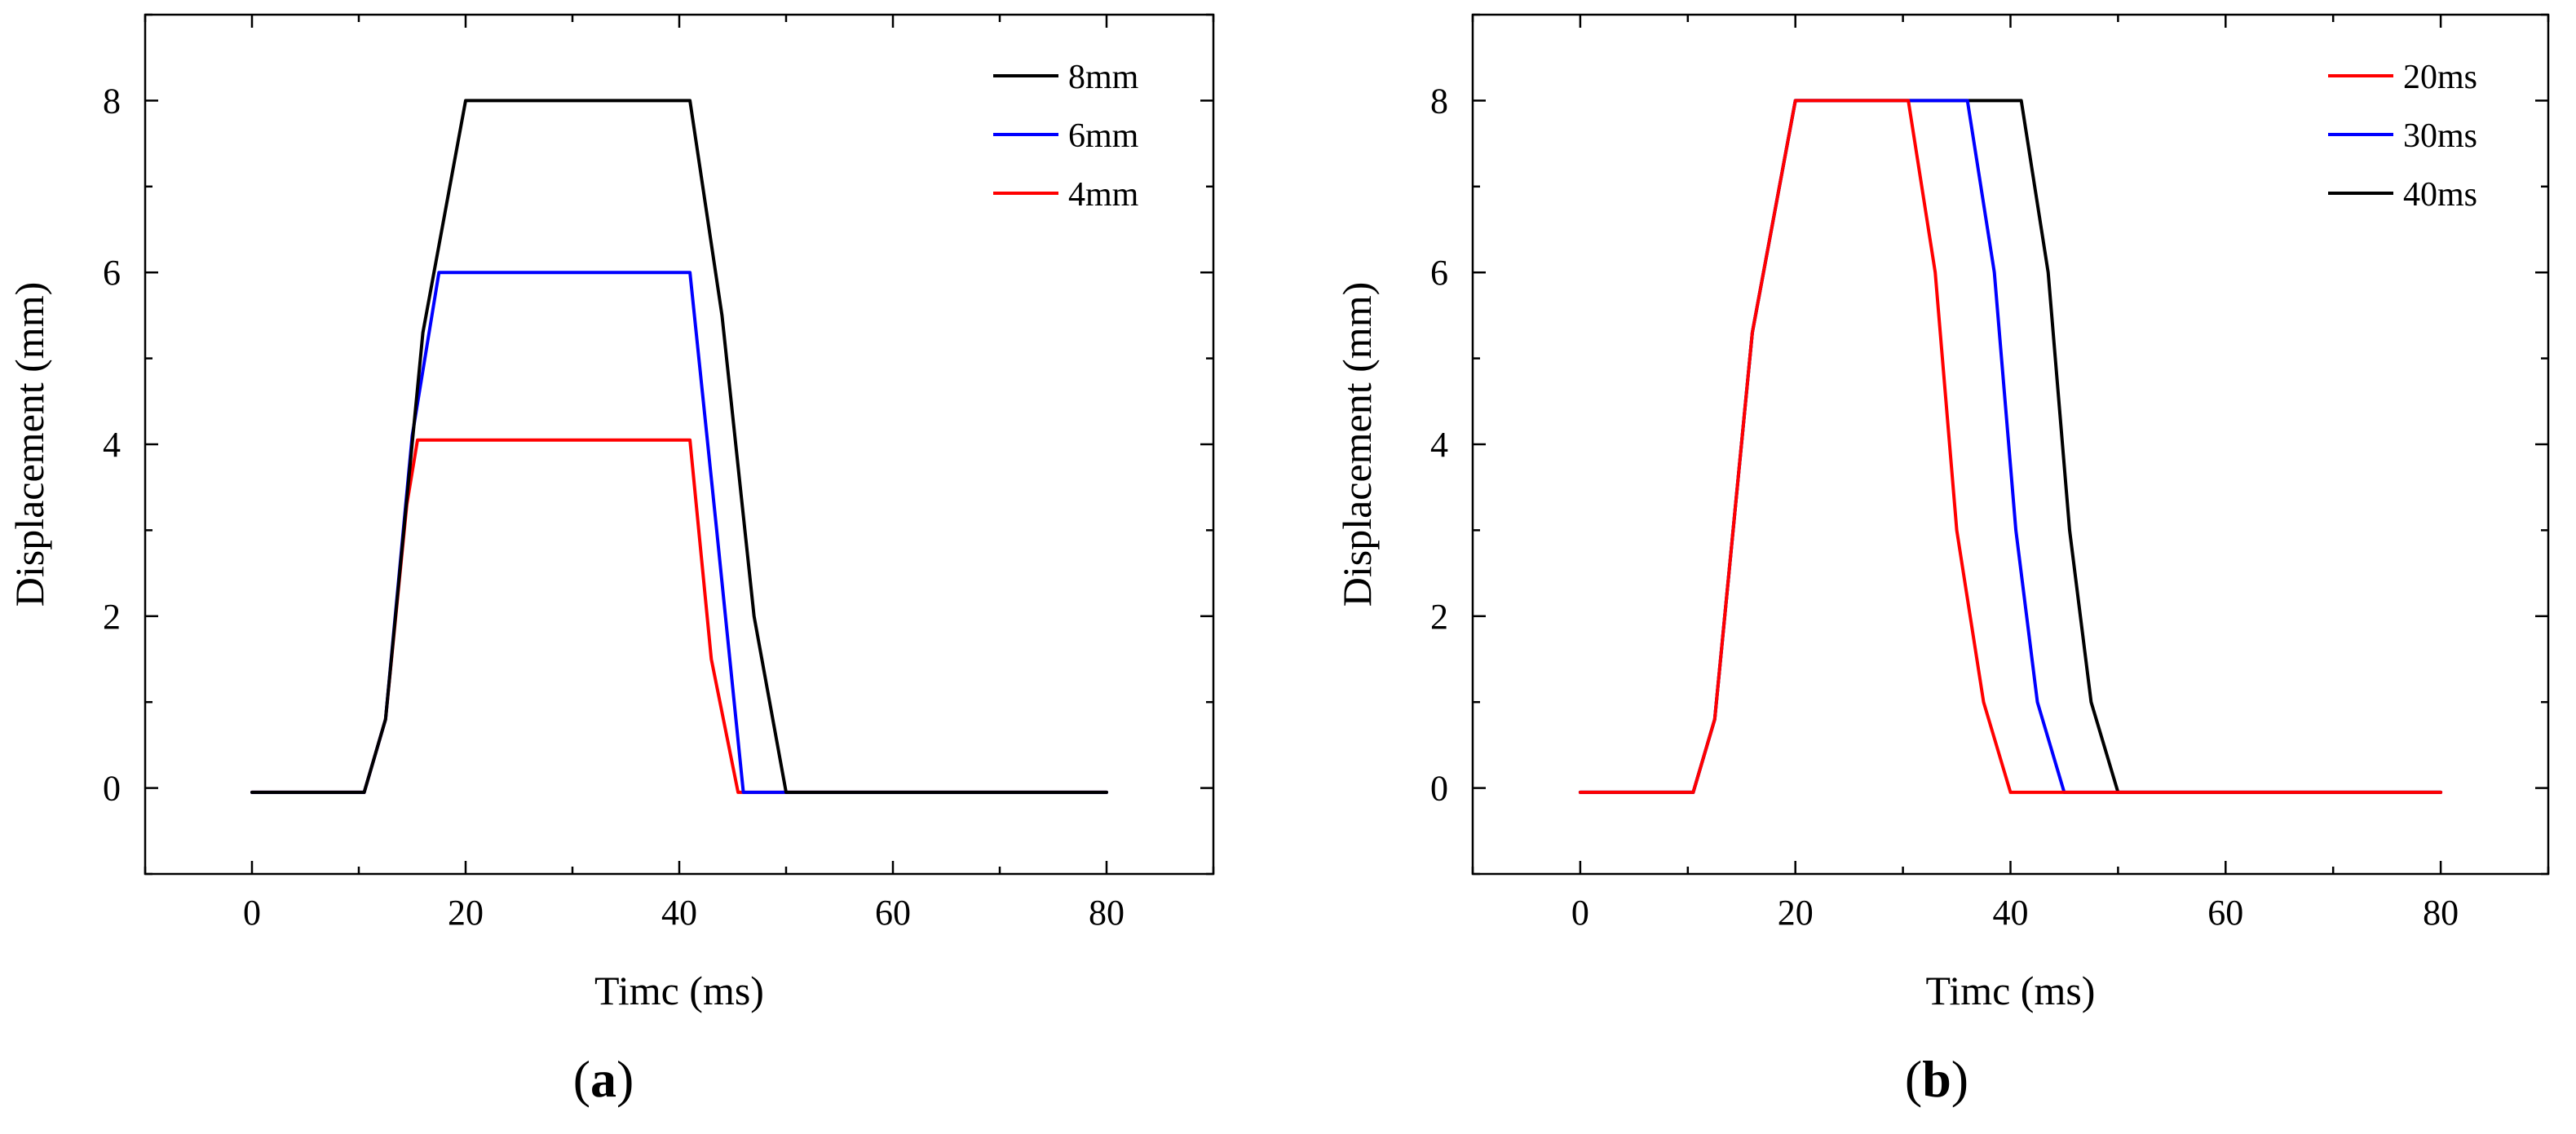  Describe the element at coordinates (112, 617) in the screenshot. I see `chart-a-y-tick-label: 2` at that location.